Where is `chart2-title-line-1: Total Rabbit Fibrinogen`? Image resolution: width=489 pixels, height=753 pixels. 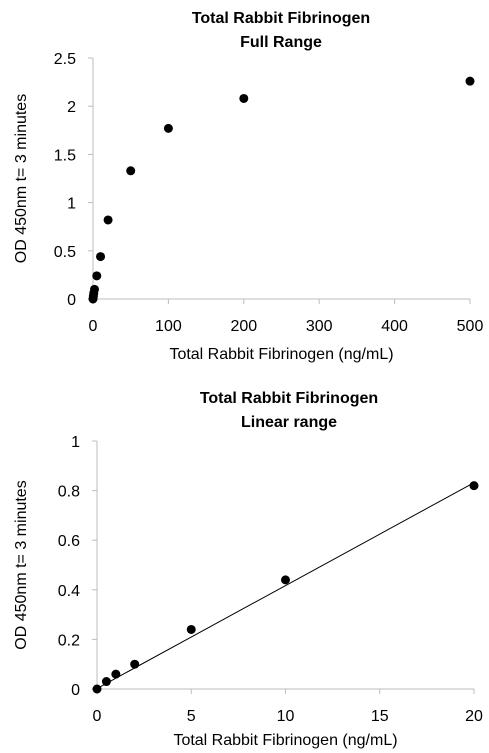 chart2-title-line-1: Total Rabbit Fibrinogen is located at coordinates (289, 398).